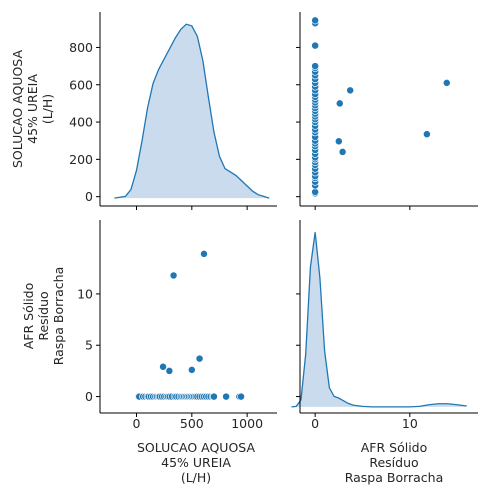 Image resolution: width=500 pixels, height=500 pixels. Describe the element at coordinates (89, 196) in the screenshot. I see `row0-yaxis-tick-label: 0` at that location.